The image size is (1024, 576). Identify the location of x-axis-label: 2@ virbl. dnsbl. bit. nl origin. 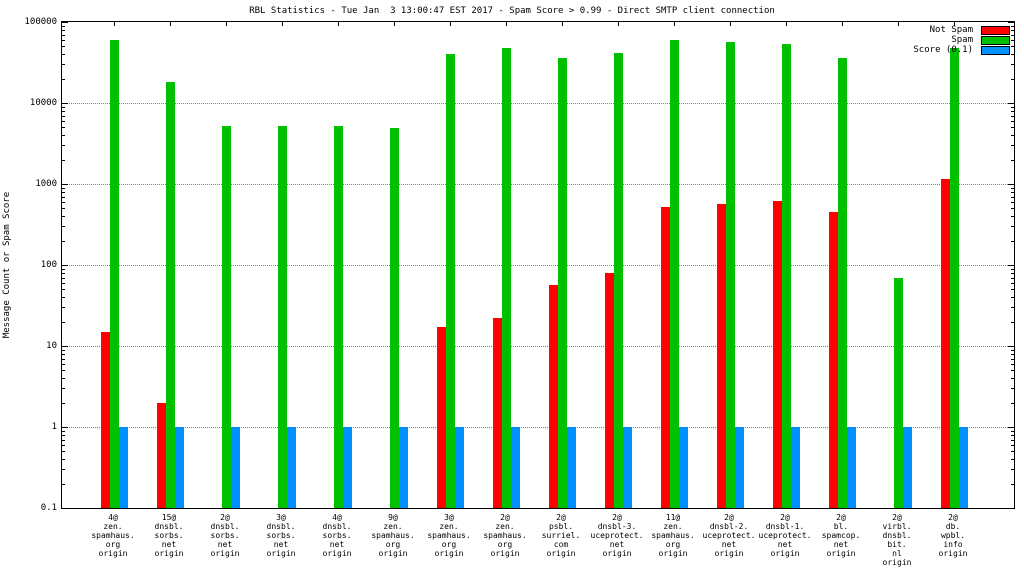
(897, 540).